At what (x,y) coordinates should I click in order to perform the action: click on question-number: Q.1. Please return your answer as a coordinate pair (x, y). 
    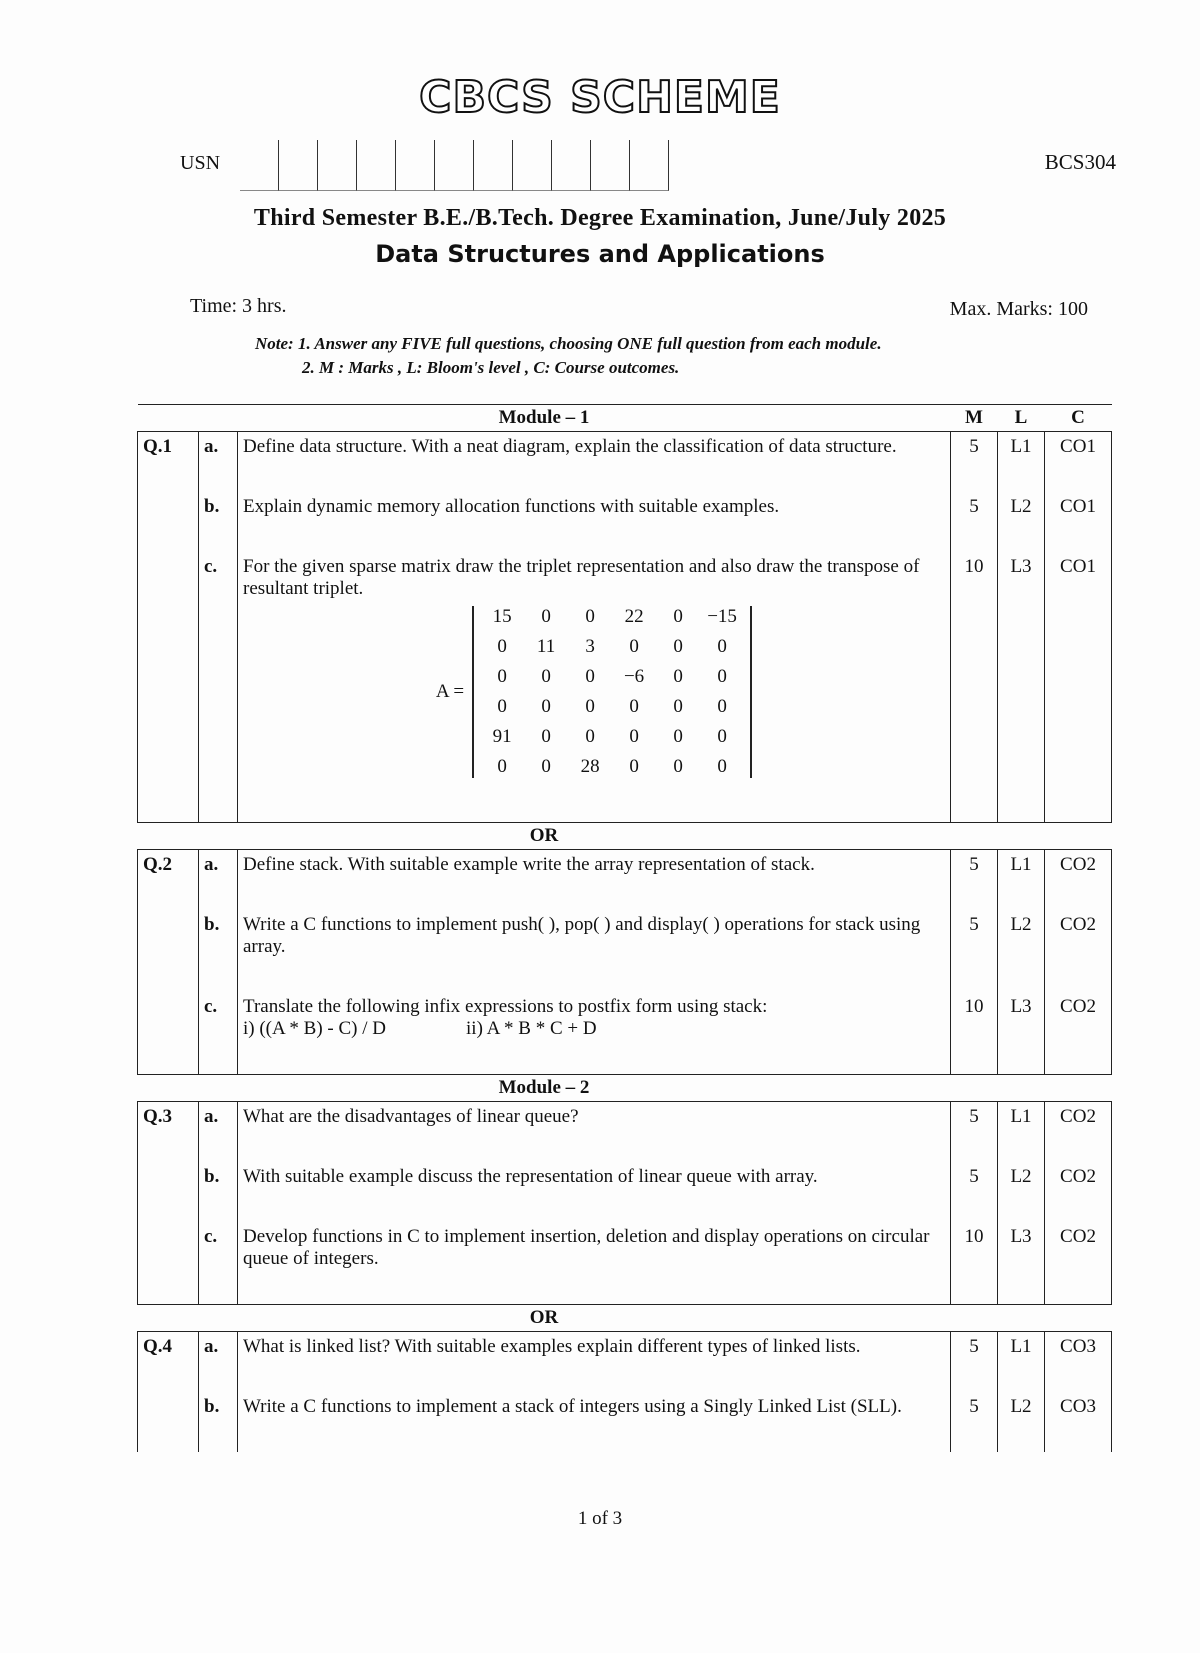
    Looking at the image, I should click on (168, 446).